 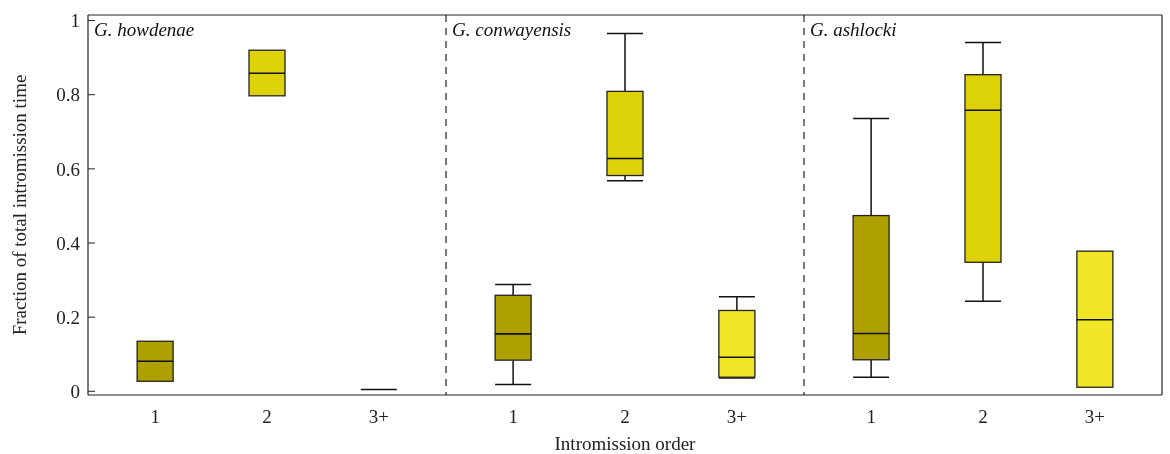 What do you see at coordinates (625, 443) in the screenshot?
I see `x-axis-title: Intromission order` at bounding box center [625, 443].